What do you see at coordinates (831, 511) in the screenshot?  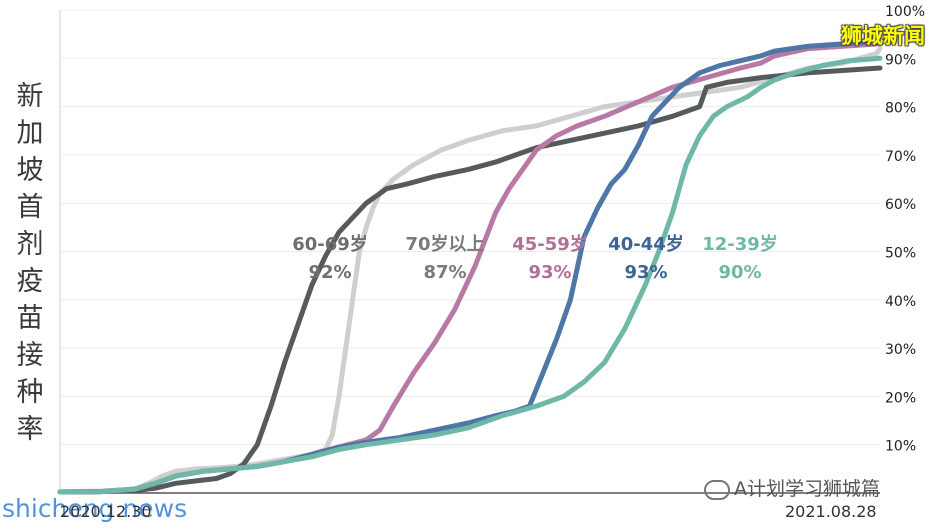 I see `x-end-label: 2021.08.28` at bounding box center [831, 511].